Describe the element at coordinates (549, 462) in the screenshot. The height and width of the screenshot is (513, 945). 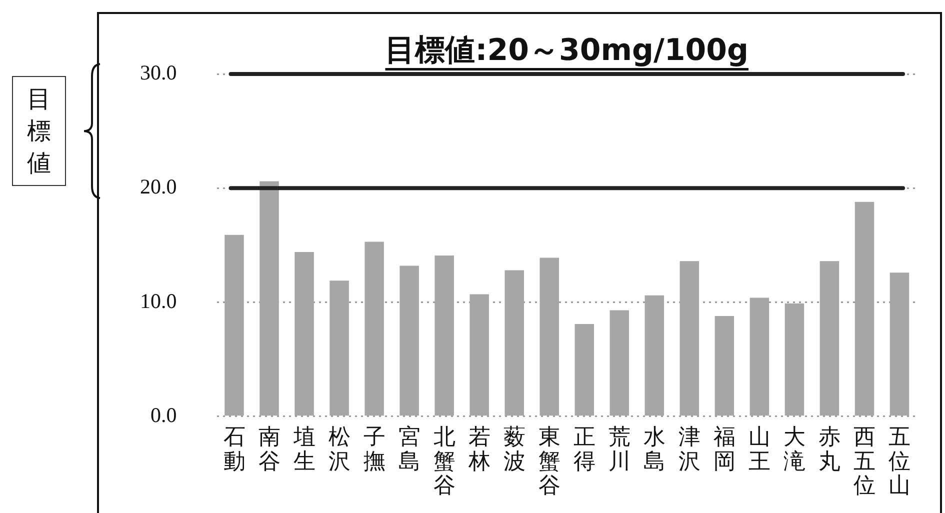
I see `x-tick-label: 東蟹谷` at that location.